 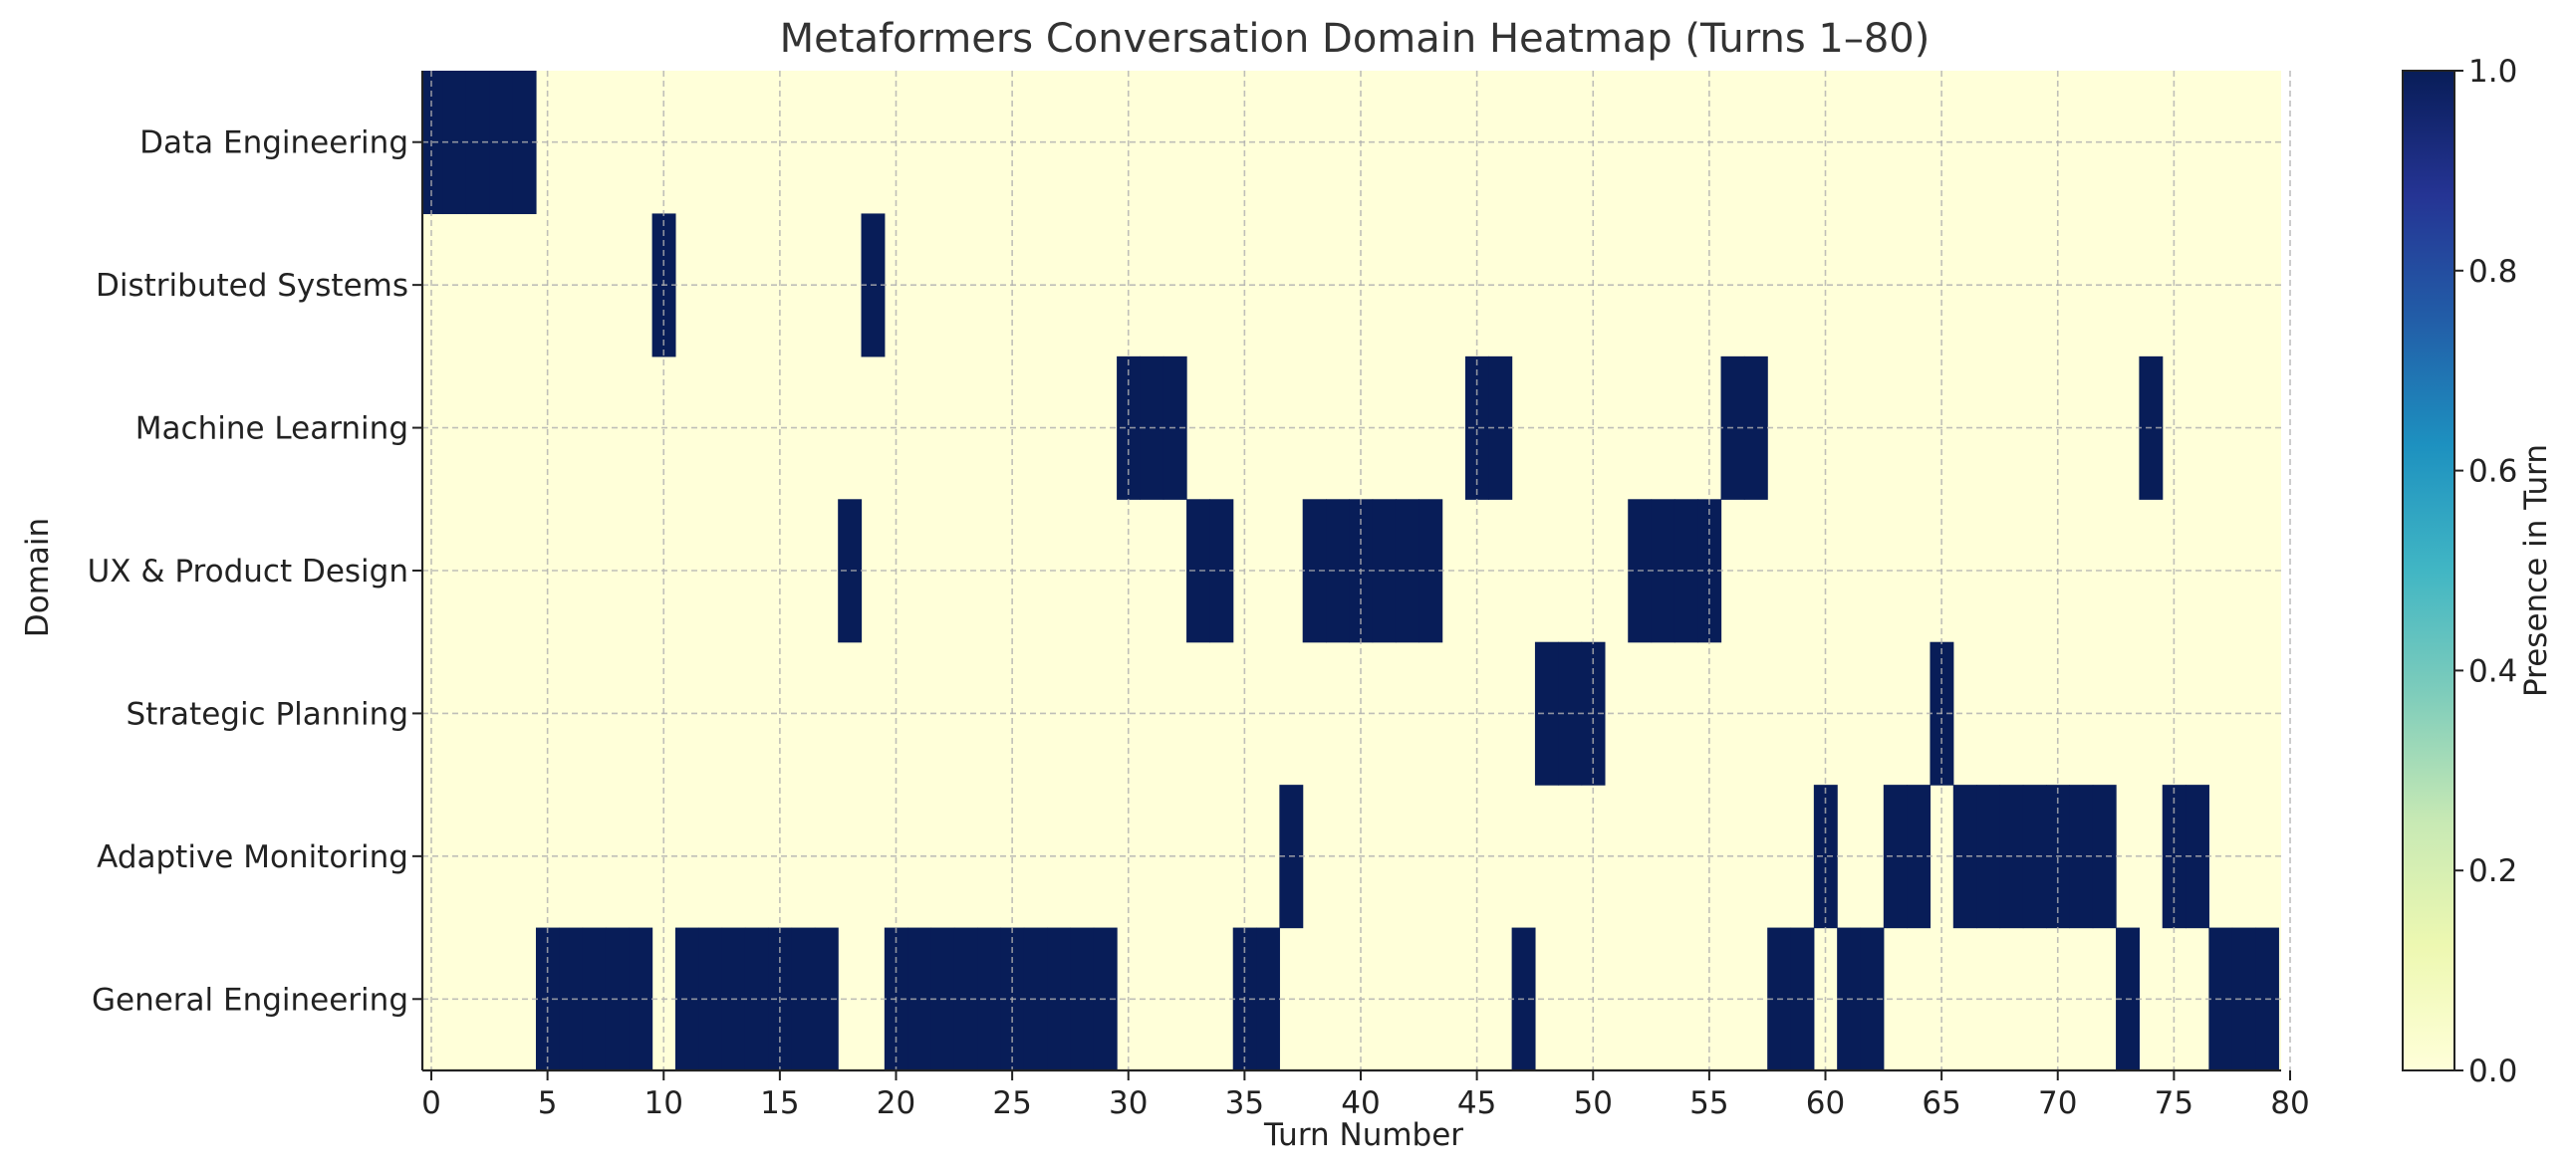 What do you see at coordinates (252, 857) in the screenshot?
I see `y-tick-label: Adaptive Monitoring` at bounding box center [252, 857].